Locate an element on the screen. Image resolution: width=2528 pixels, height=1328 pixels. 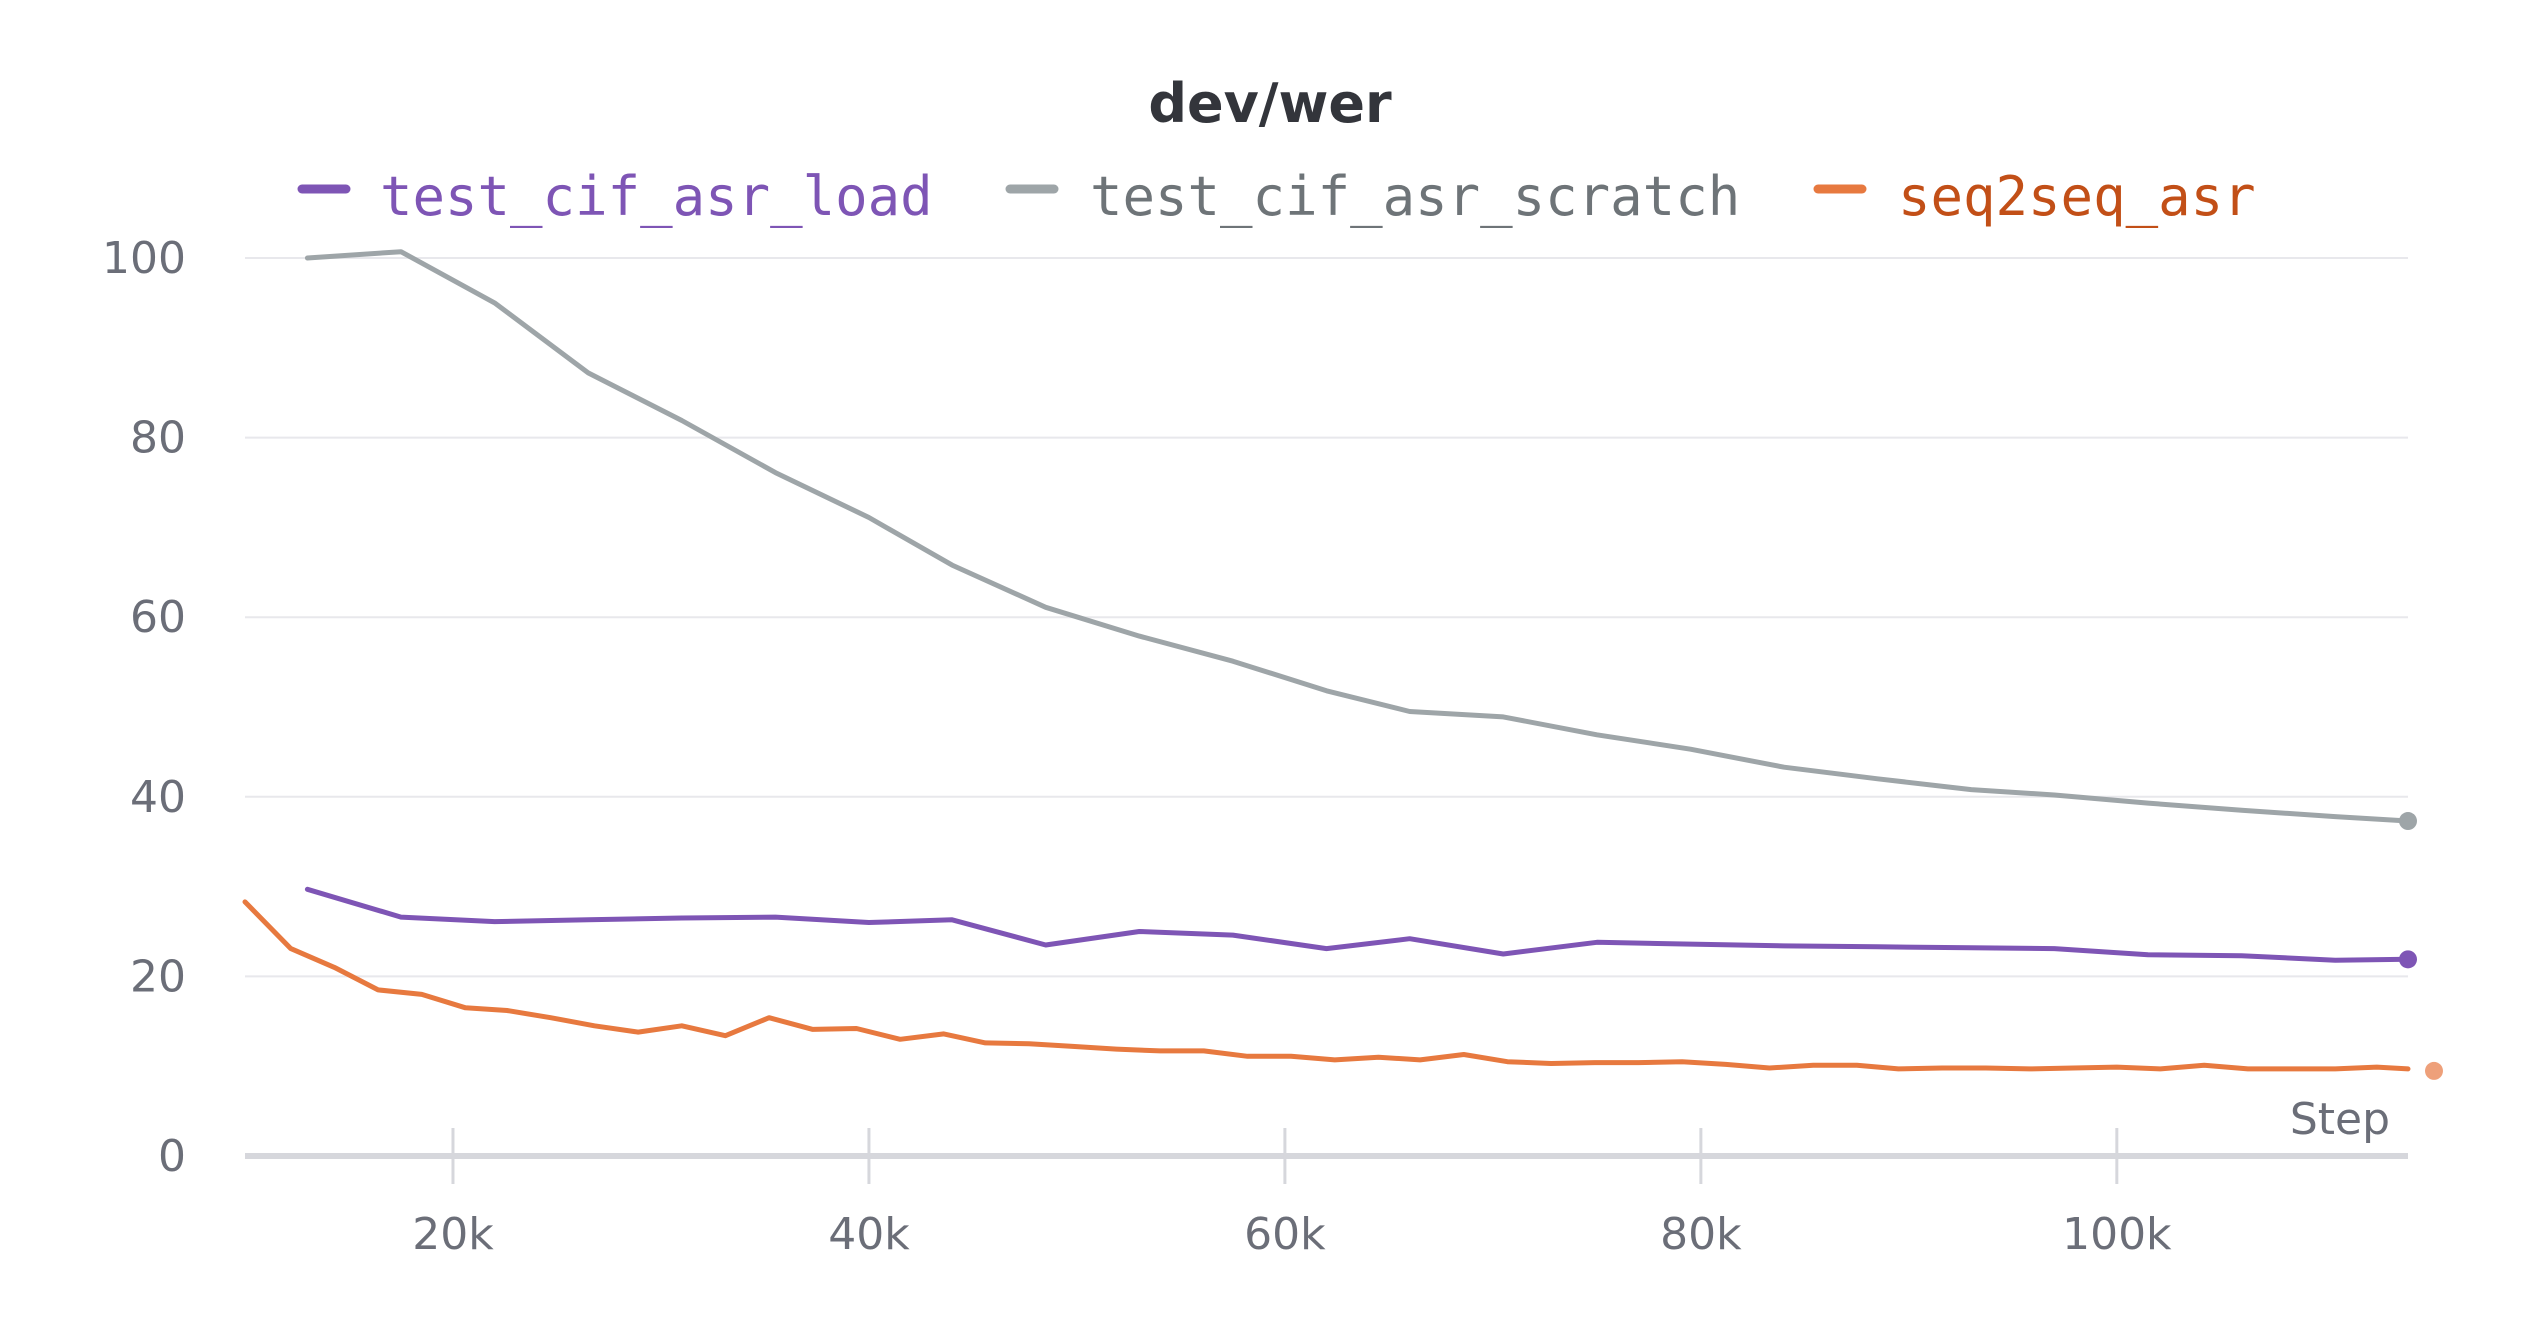
legend-item-test-cif-asr-scratch: test_cif_asr_scratch is located at coordinates (1372, 196).